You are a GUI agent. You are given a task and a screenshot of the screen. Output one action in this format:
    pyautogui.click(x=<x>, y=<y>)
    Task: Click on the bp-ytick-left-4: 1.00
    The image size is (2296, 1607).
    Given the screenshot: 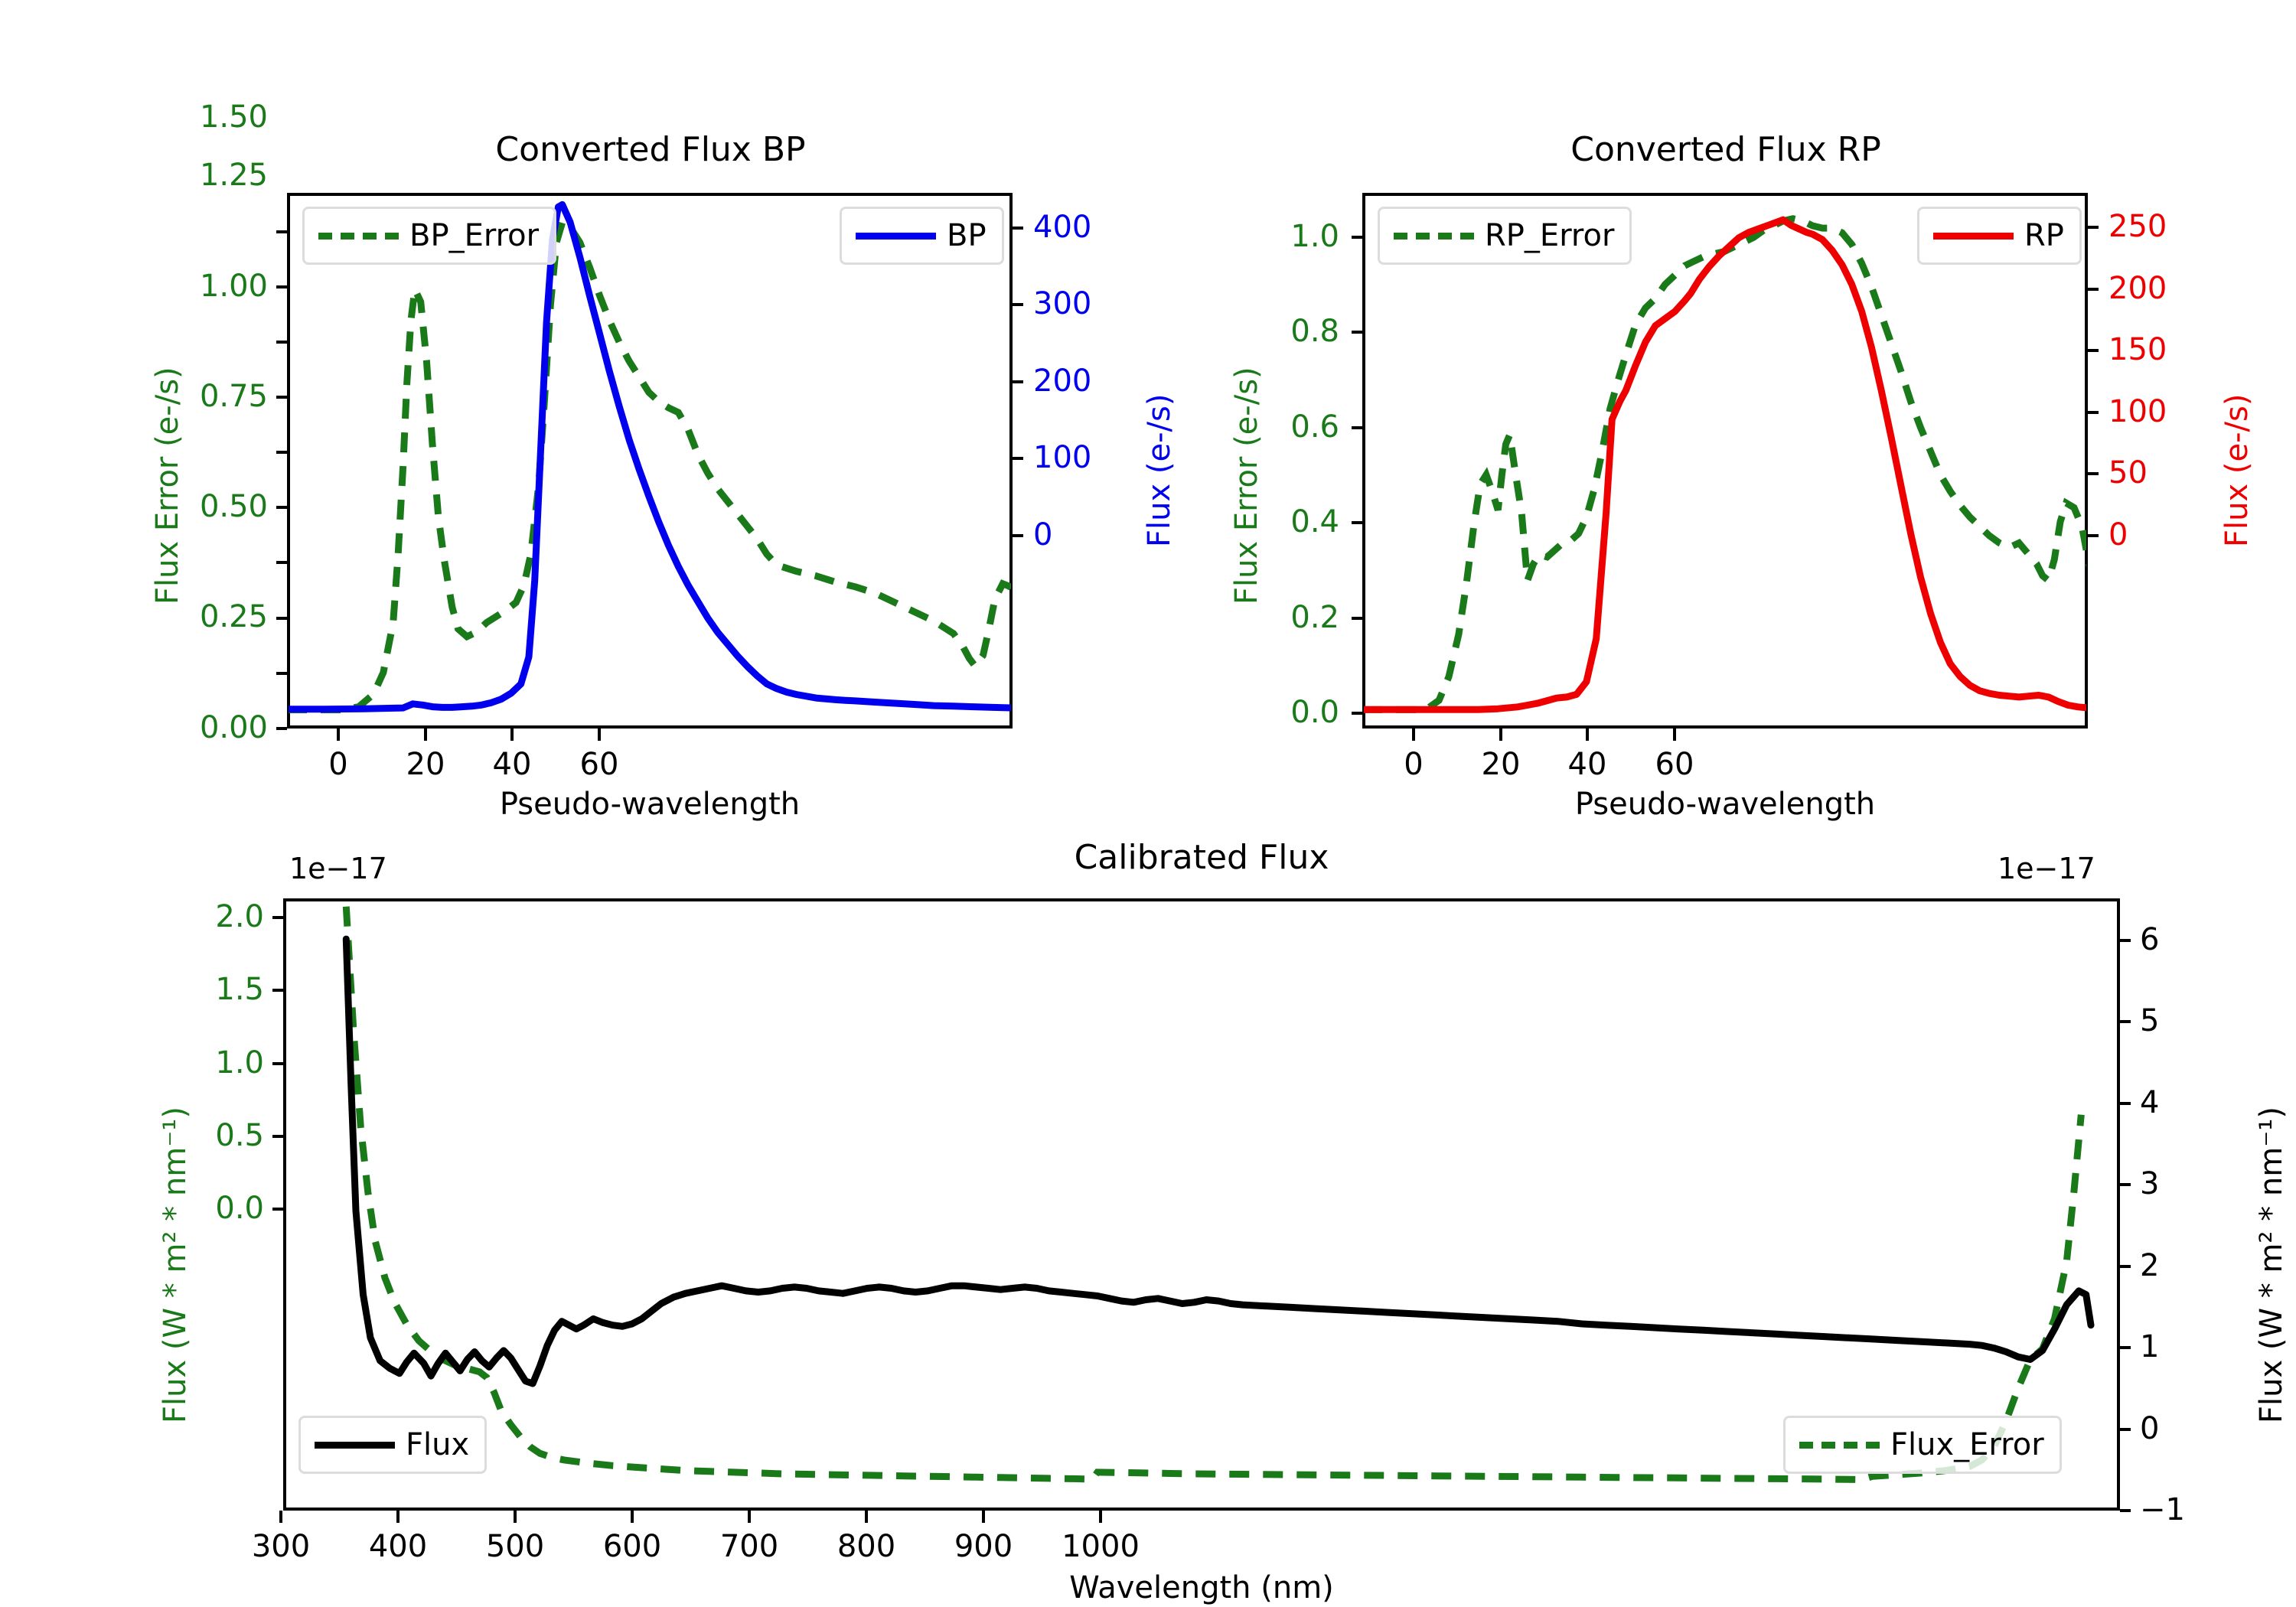 What is the action you would take?
    pyautogui.click(x=233, y=287)
    